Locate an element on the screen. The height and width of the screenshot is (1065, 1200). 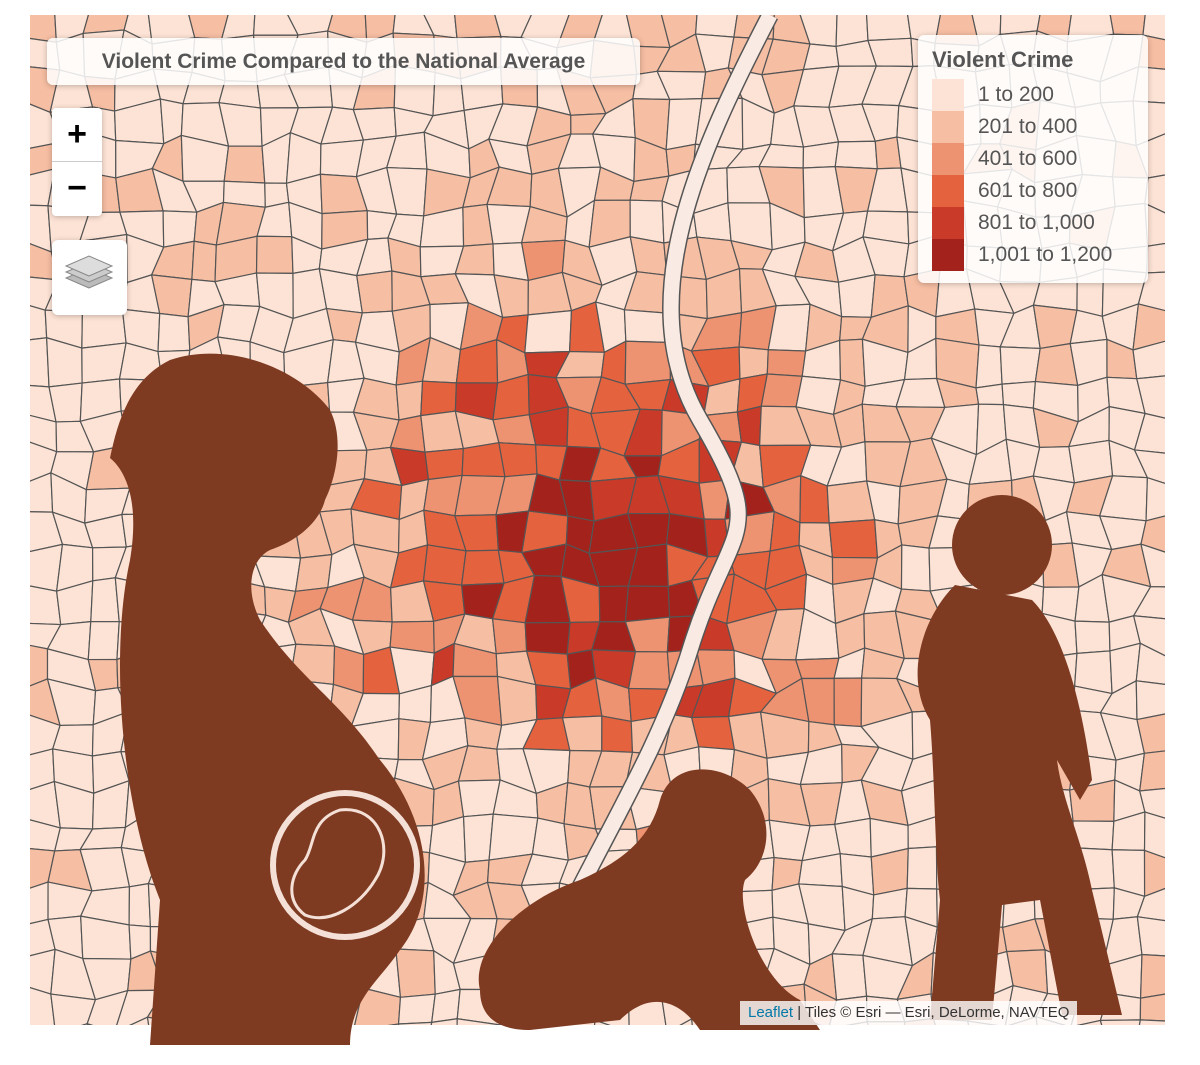
zoom-out-button: − is located at coordinates (77, 188).